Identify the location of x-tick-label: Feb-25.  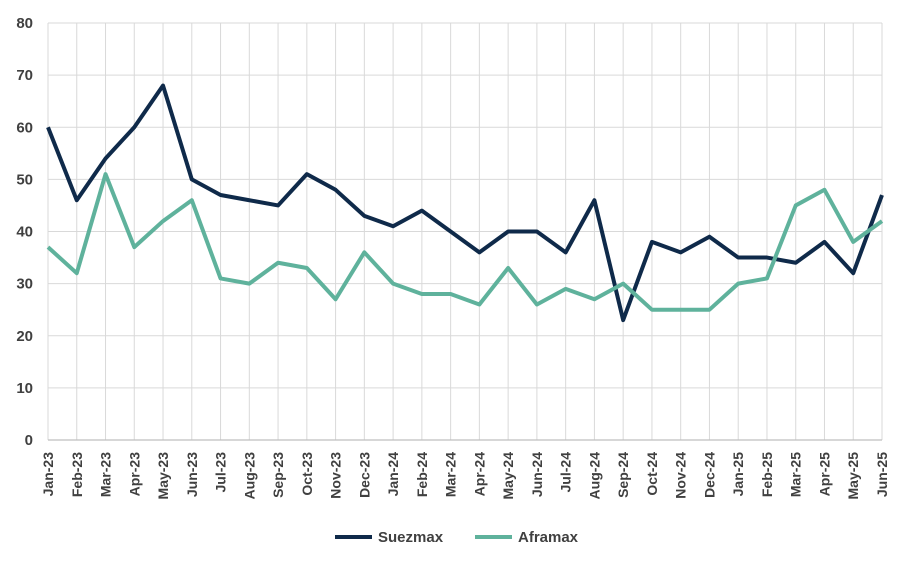
(767, 474).